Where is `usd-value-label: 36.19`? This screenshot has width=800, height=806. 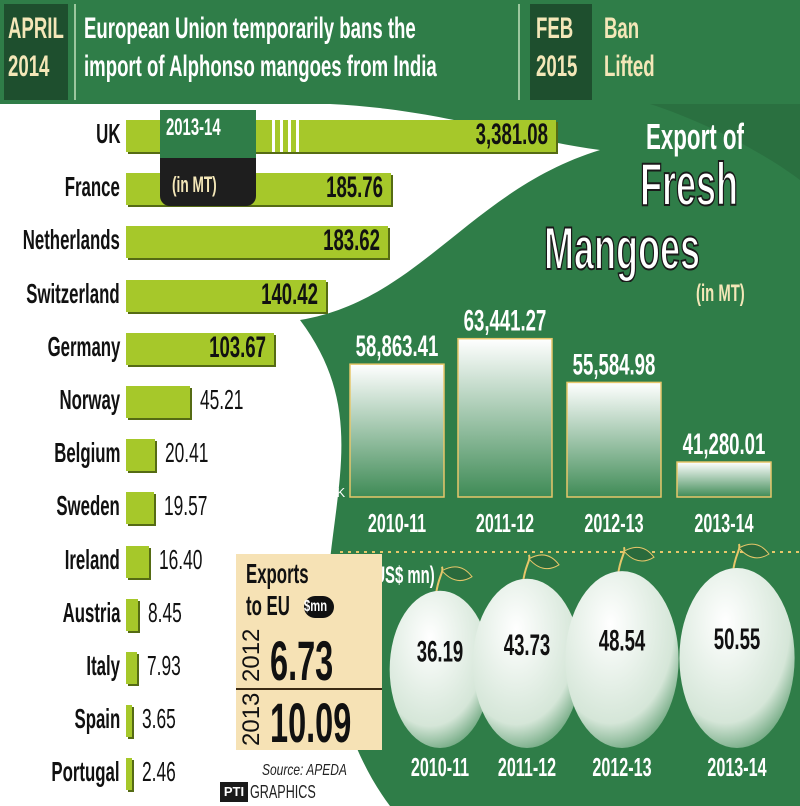 usd-value-label: 36.19 is located at coordinates (440, 652).